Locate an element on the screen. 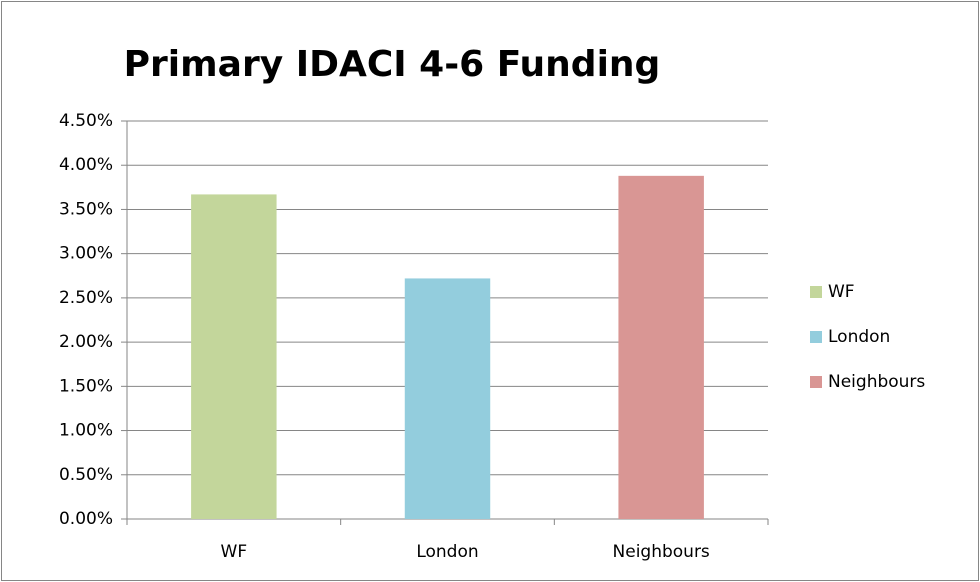 The width and height of the screenshot is (980, 582). y-tick-label: 0.50% is located at coordinates (86, 475).